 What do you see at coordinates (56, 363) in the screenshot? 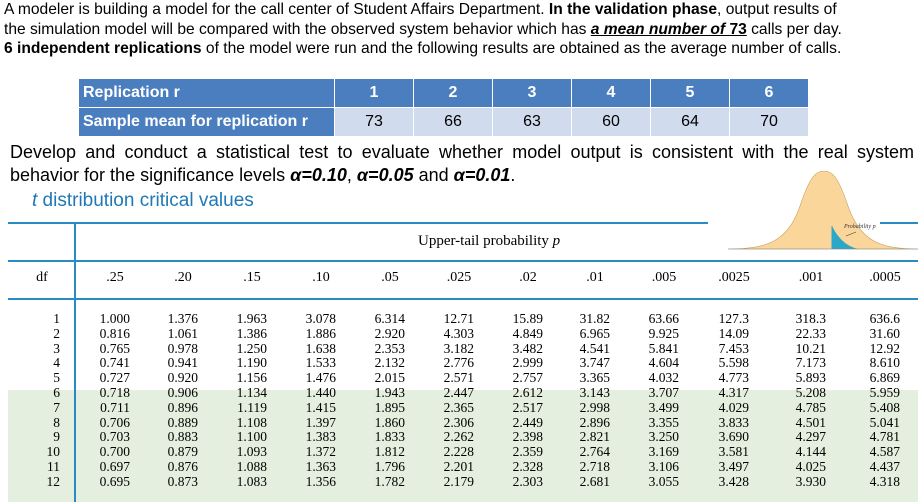
I see `df-value: 4` at bounding box center [56, 363].